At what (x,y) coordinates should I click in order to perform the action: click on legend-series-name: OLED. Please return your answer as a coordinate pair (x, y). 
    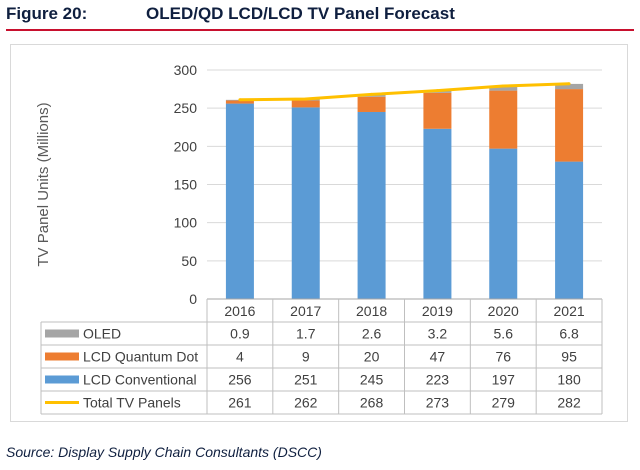
    Looking at the image, I should click on (102, 334).